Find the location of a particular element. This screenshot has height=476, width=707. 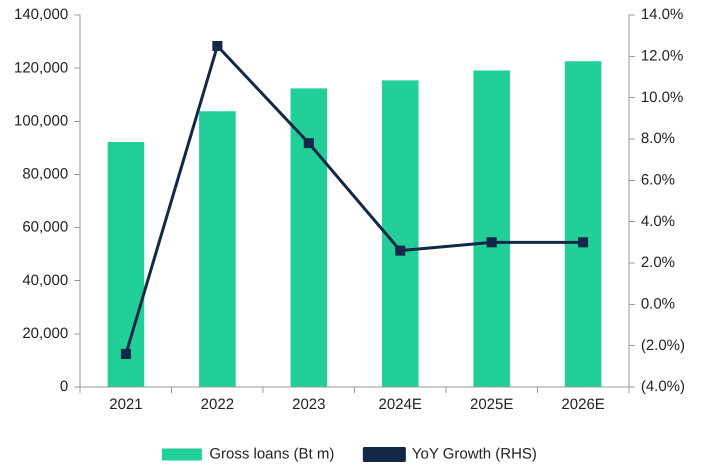

y2-tick-label: (2.0%) is located at coordinates (663, 345).